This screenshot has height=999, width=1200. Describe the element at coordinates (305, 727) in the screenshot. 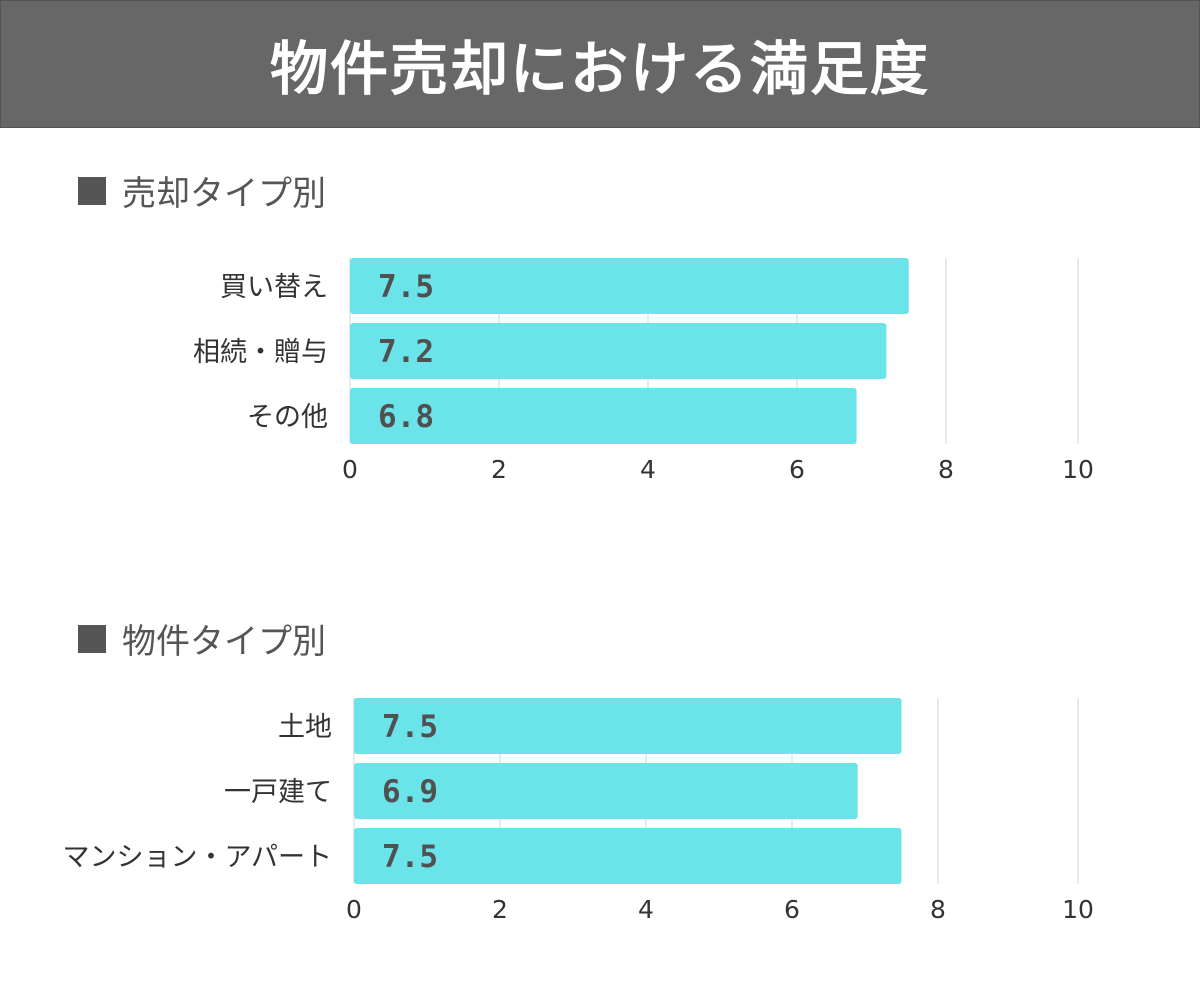

I see `category-label: 土地` at that location.